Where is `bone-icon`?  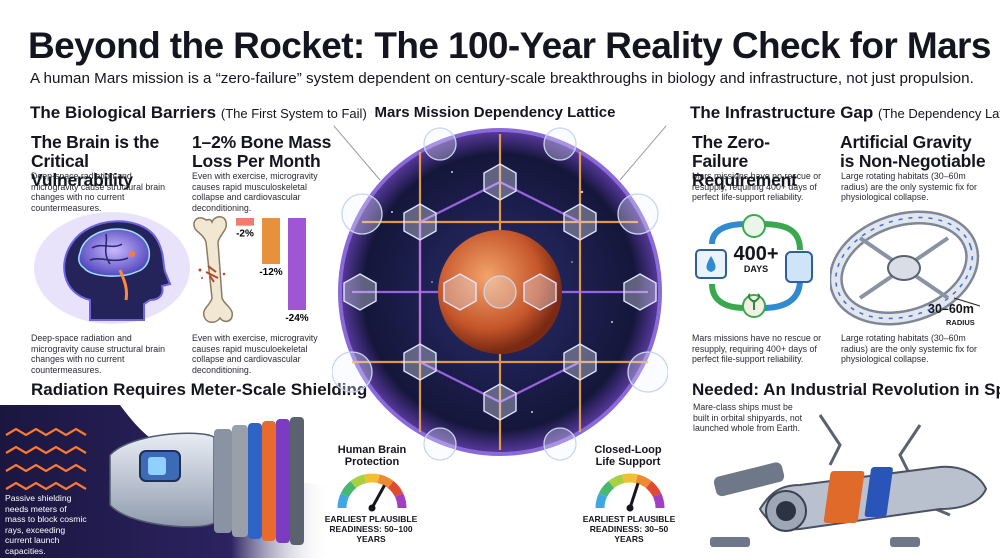
bone-icon is located at coordinates (214, 271).